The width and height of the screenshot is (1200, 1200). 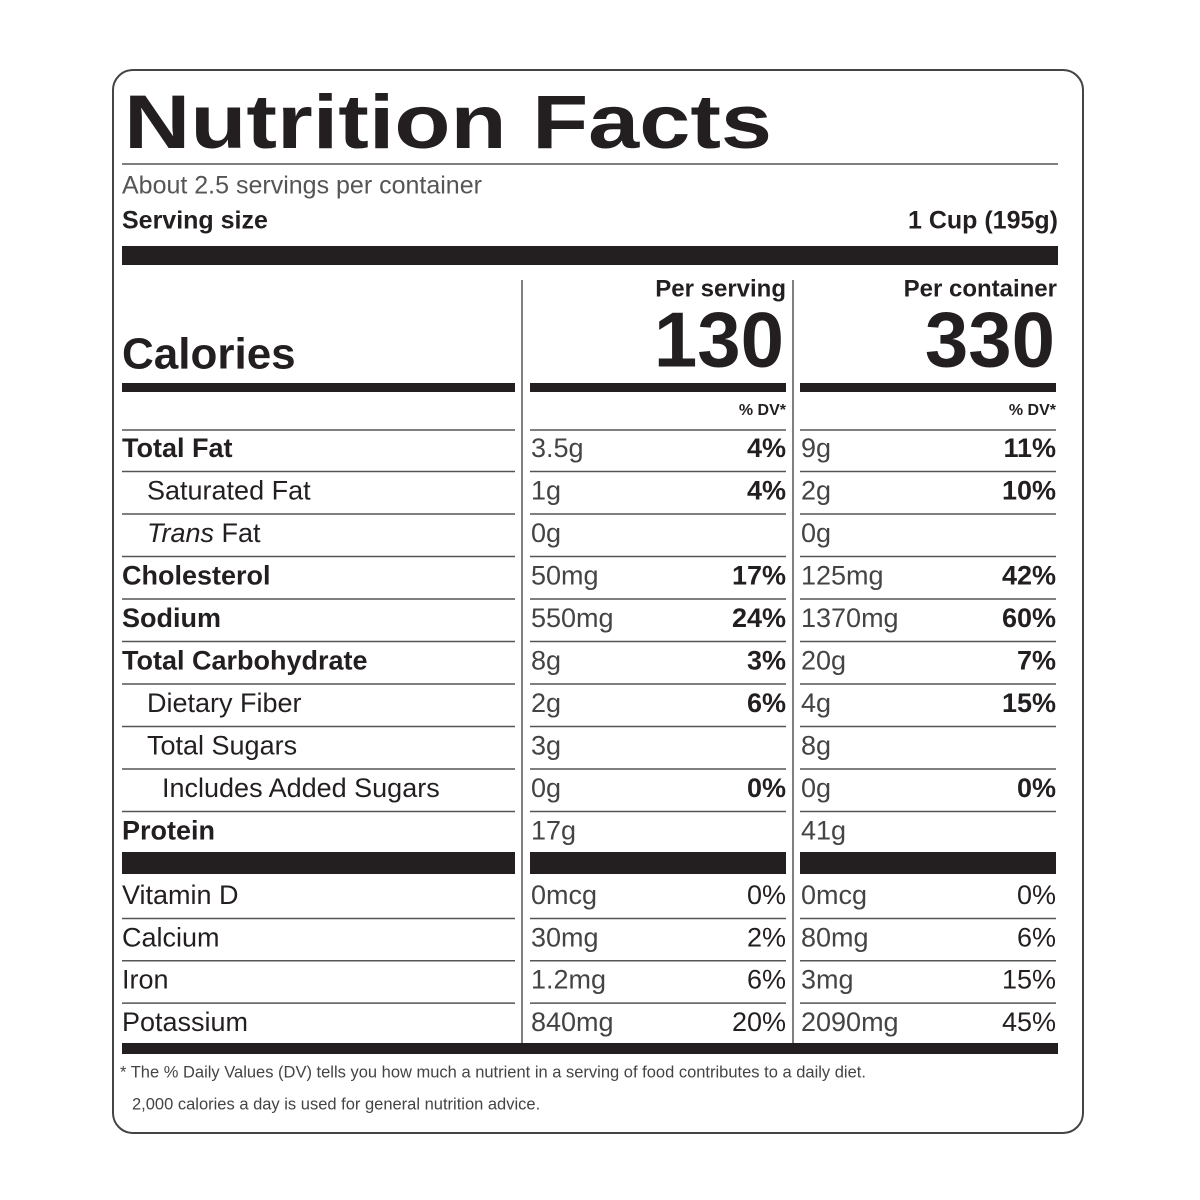 What do you see at coordinates (222, 746) in the screenshot?
I see `nutrient-name: Total Sugars` at bounding box center [222, 746].